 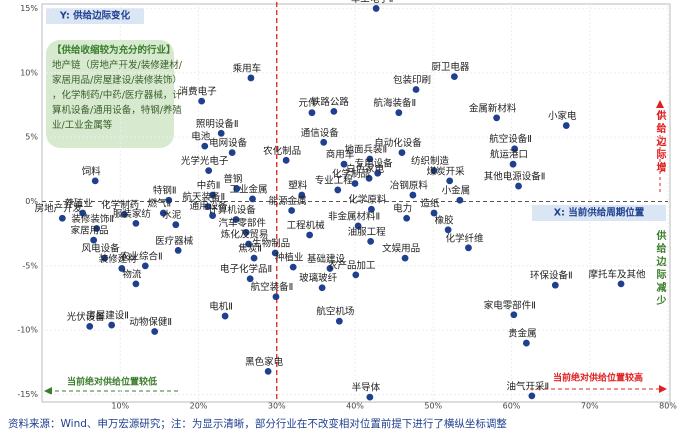 I want to click on y-tick-label: 10%, so click(x=29, y=72).